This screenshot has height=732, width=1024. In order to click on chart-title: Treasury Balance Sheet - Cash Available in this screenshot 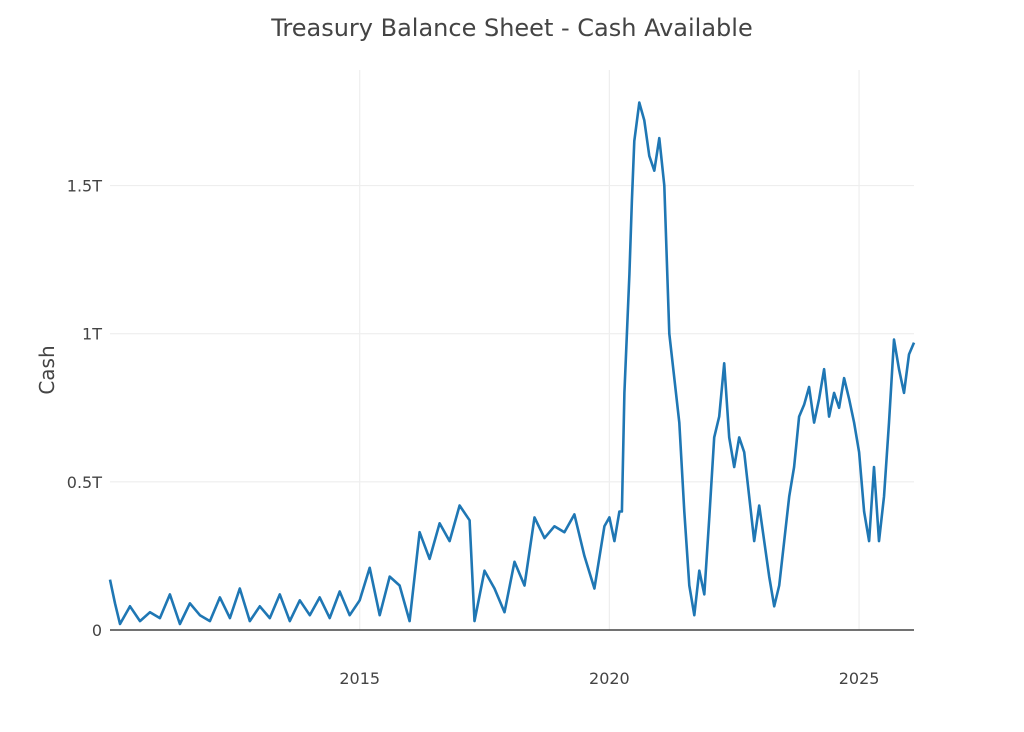, I will do `click(511, 28)`.